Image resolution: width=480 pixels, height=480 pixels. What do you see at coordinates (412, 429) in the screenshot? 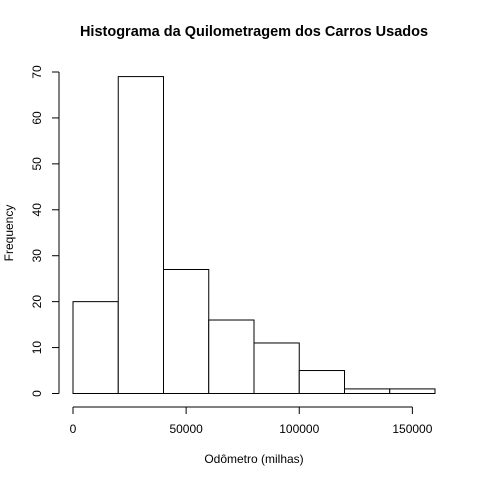
I see `x-tick-label: 150000` at bounding box center [412, 429].